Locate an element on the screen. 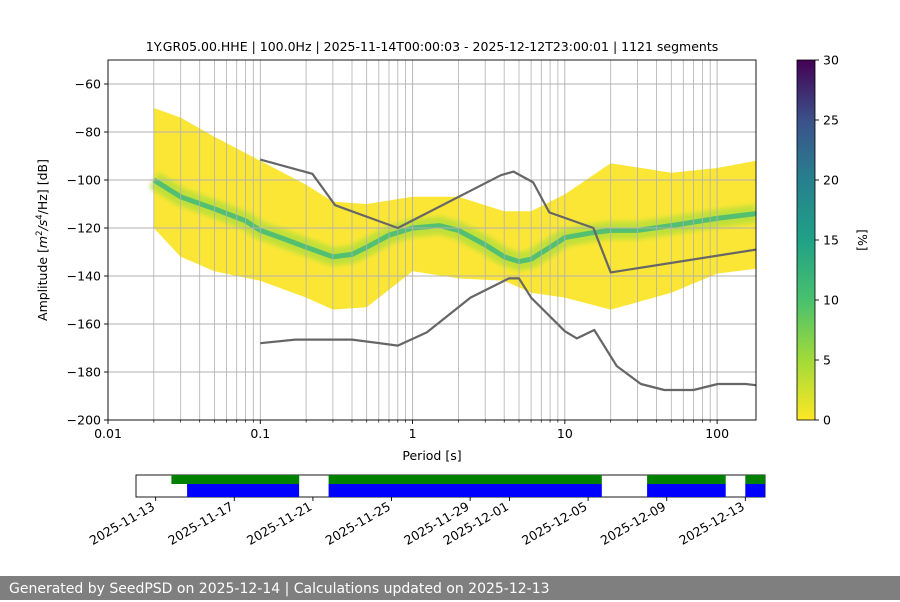 This screenshot has height=602, width=900. timeline-tick-label: 2025-12-09 is located at coordinates (633, 523).